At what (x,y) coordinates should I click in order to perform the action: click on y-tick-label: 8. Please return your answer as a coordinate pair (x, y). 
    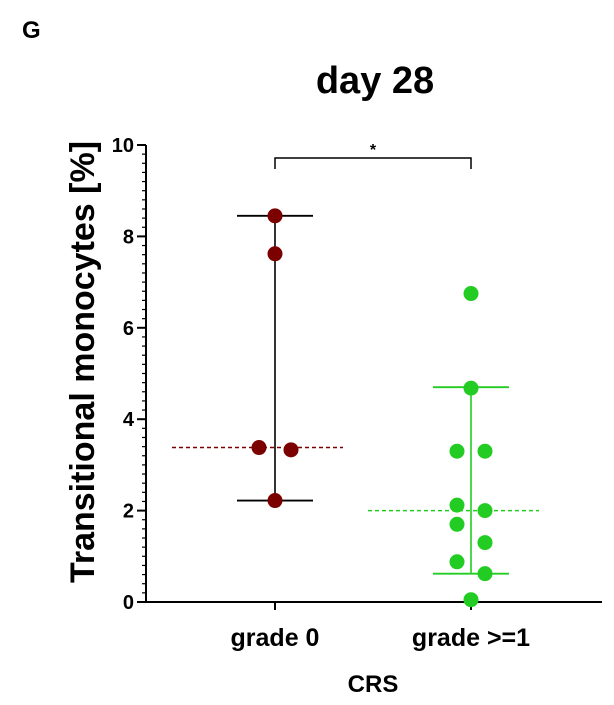
    Looking at the image, I should click on (128, 237).